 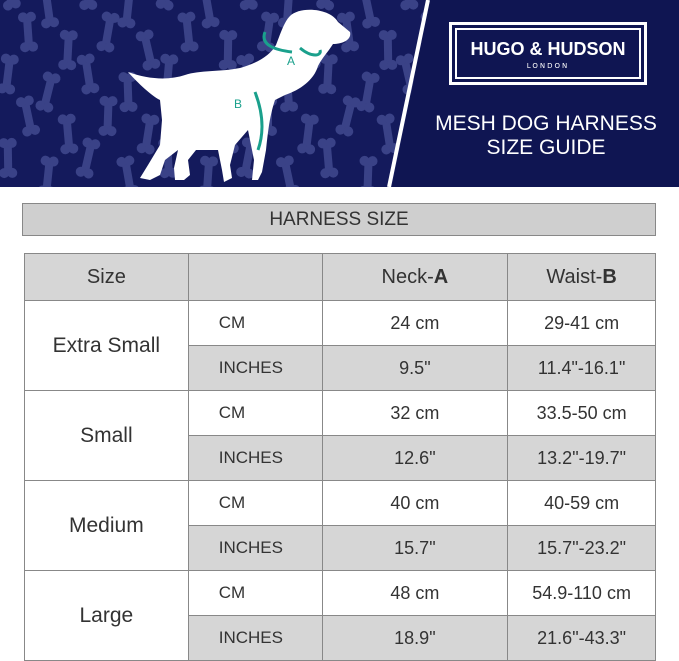 I want to click on waist-value: 40-59 cm, so click(x=582, y=503).